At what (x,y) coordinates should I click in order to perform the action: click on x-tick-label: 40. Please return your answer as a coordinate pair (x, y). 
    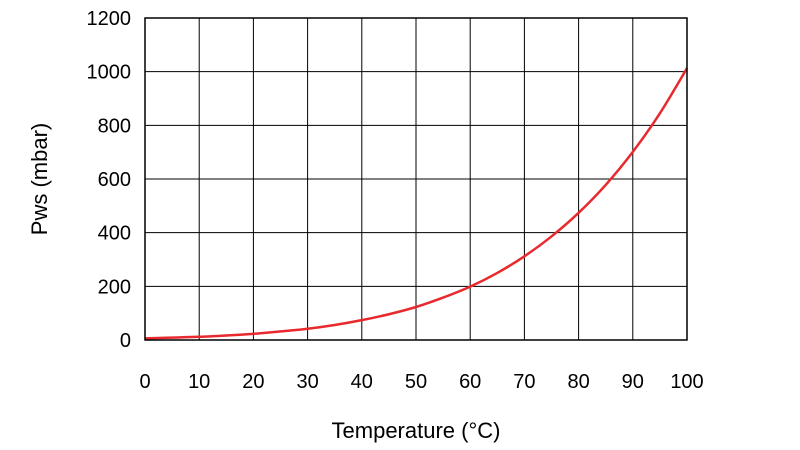
    Looking at the image, I should click on (362, 382).